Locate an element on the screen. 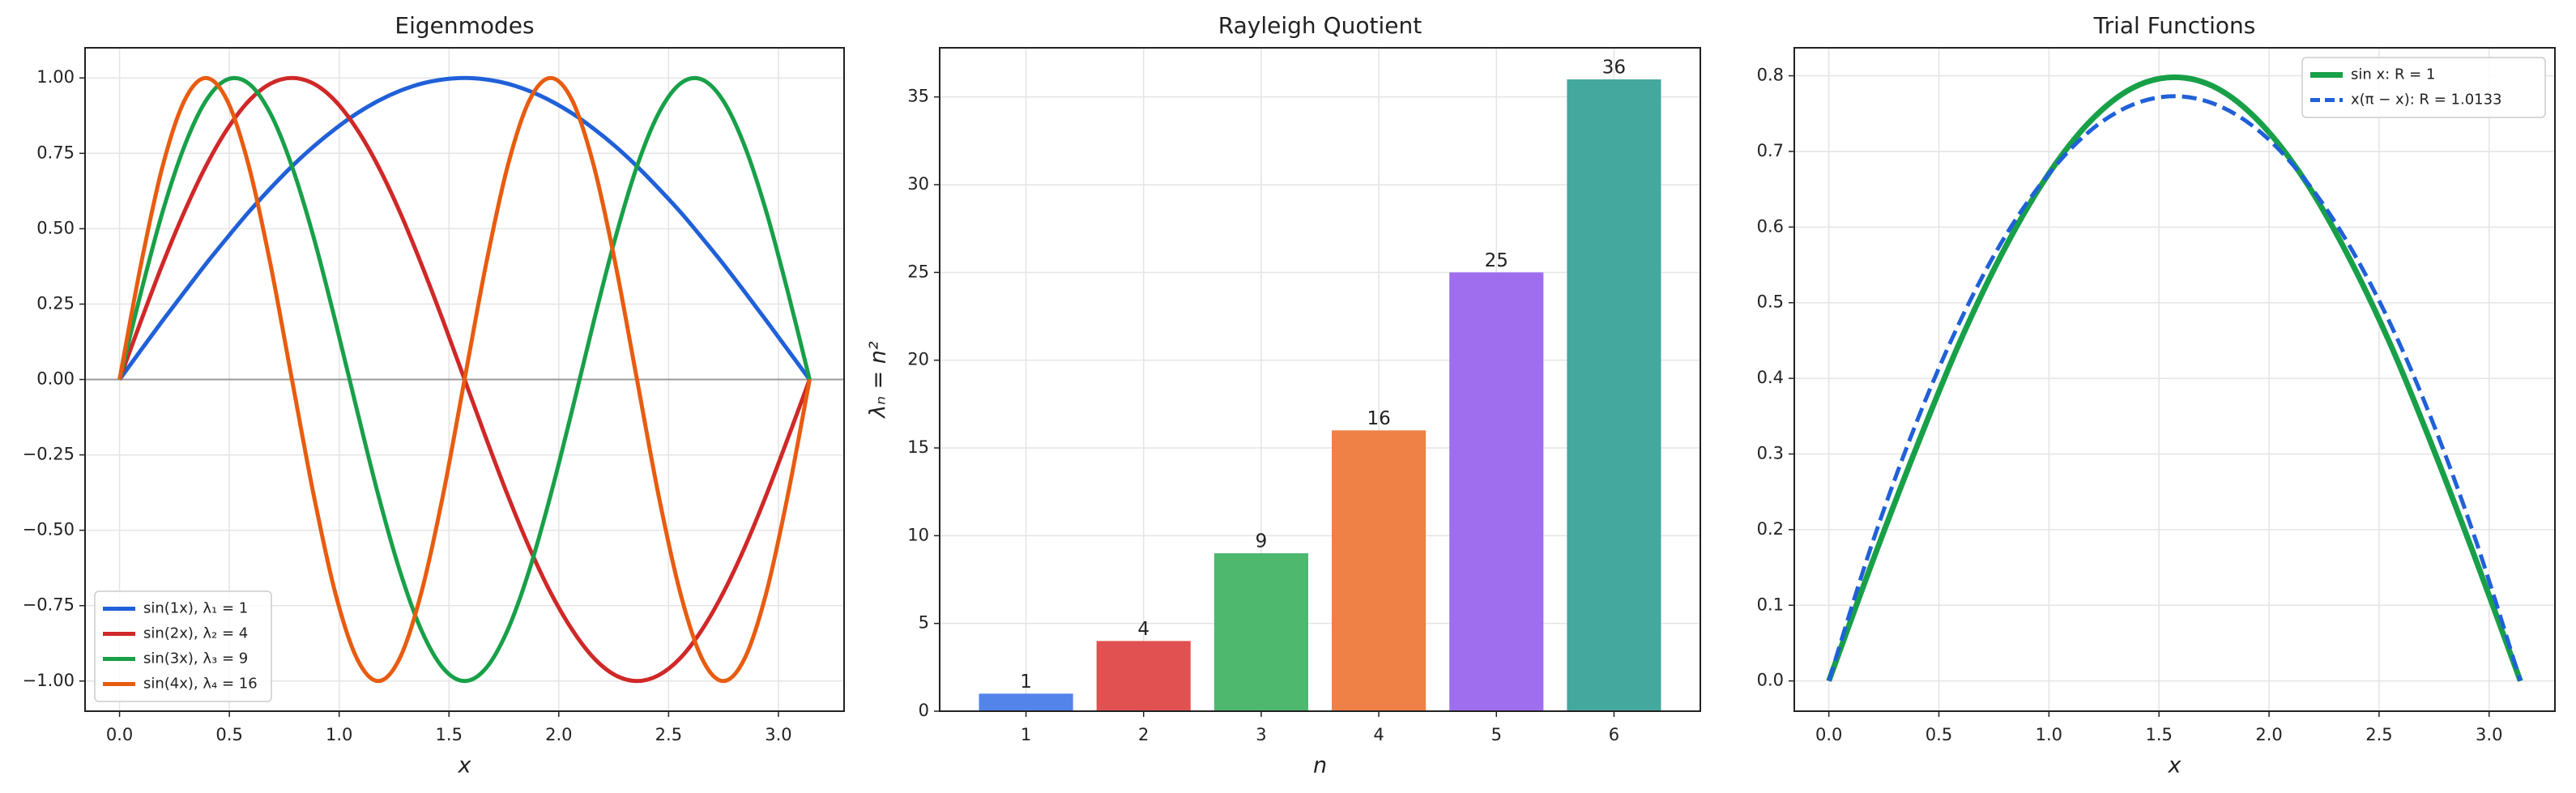  y-tick-label: 0.5 is located at coordinates (1770, 302).